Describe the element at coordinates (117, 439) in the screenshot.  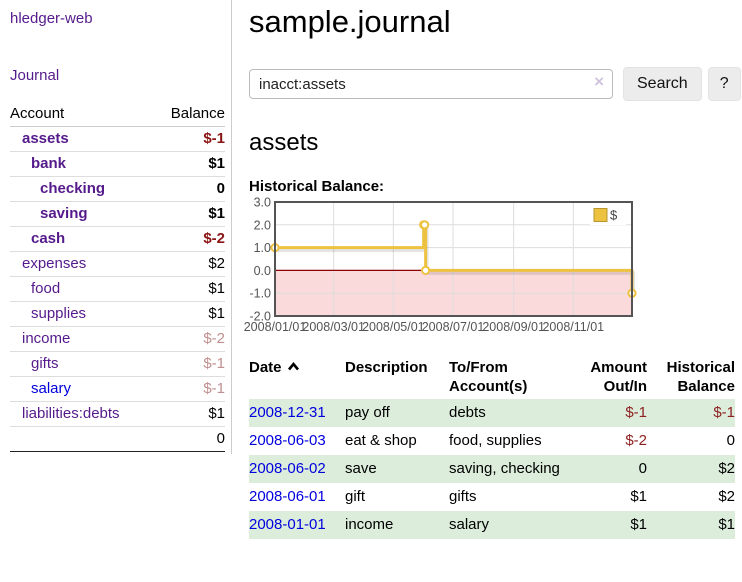
I see `accounts-total-row: 0` at that location.